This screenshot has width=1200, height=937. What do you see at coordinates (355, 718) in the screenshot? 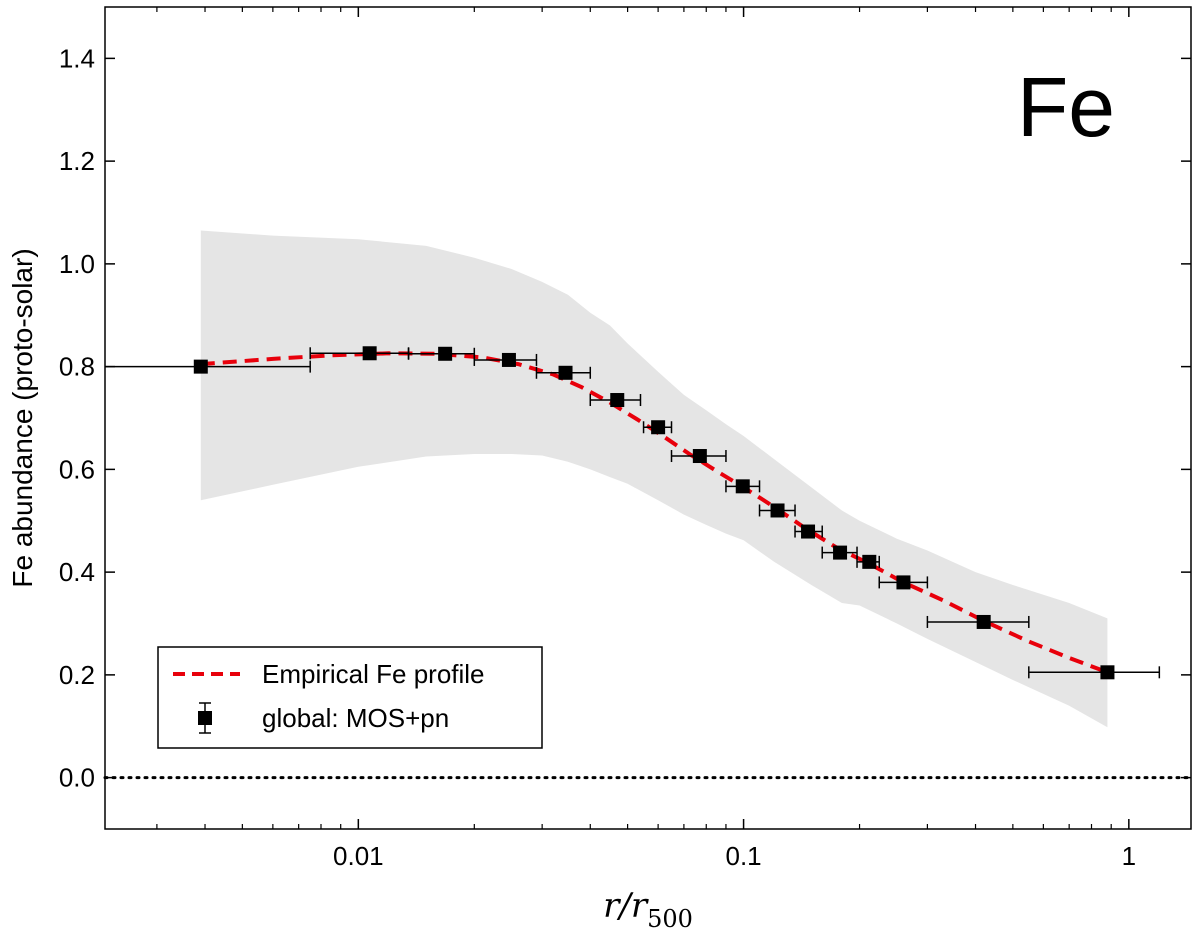
I see `legend-label-global: global: MOS+pn` at bounding box center [355, 718].